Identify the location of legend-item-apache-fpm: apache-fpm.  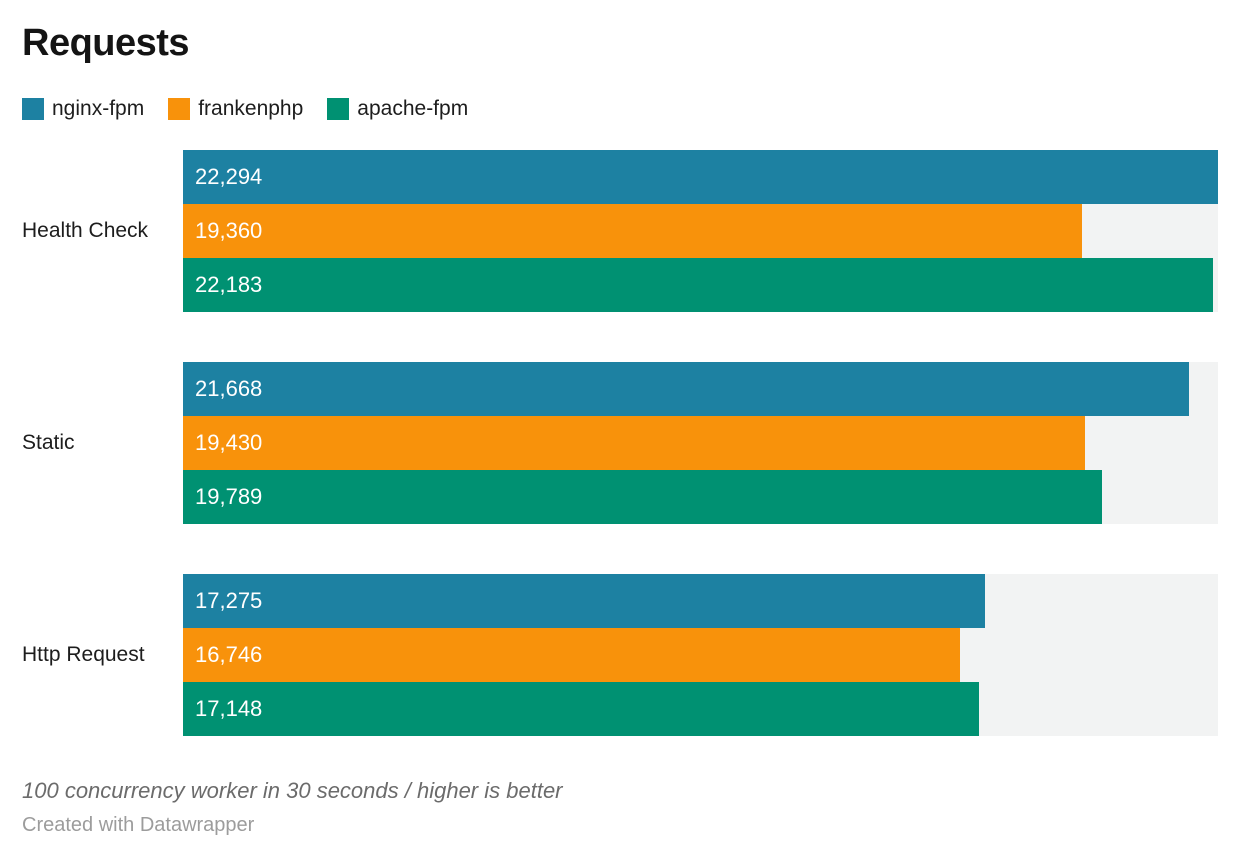
(397, 109).